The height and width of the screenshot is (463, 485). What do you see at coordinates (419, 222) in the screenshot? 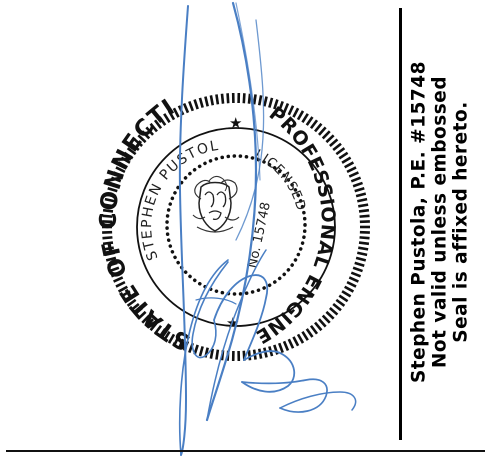
I see `stamp-line-name: Stephen Pustola, P.E. #15748` at bounding box center [419, 222].